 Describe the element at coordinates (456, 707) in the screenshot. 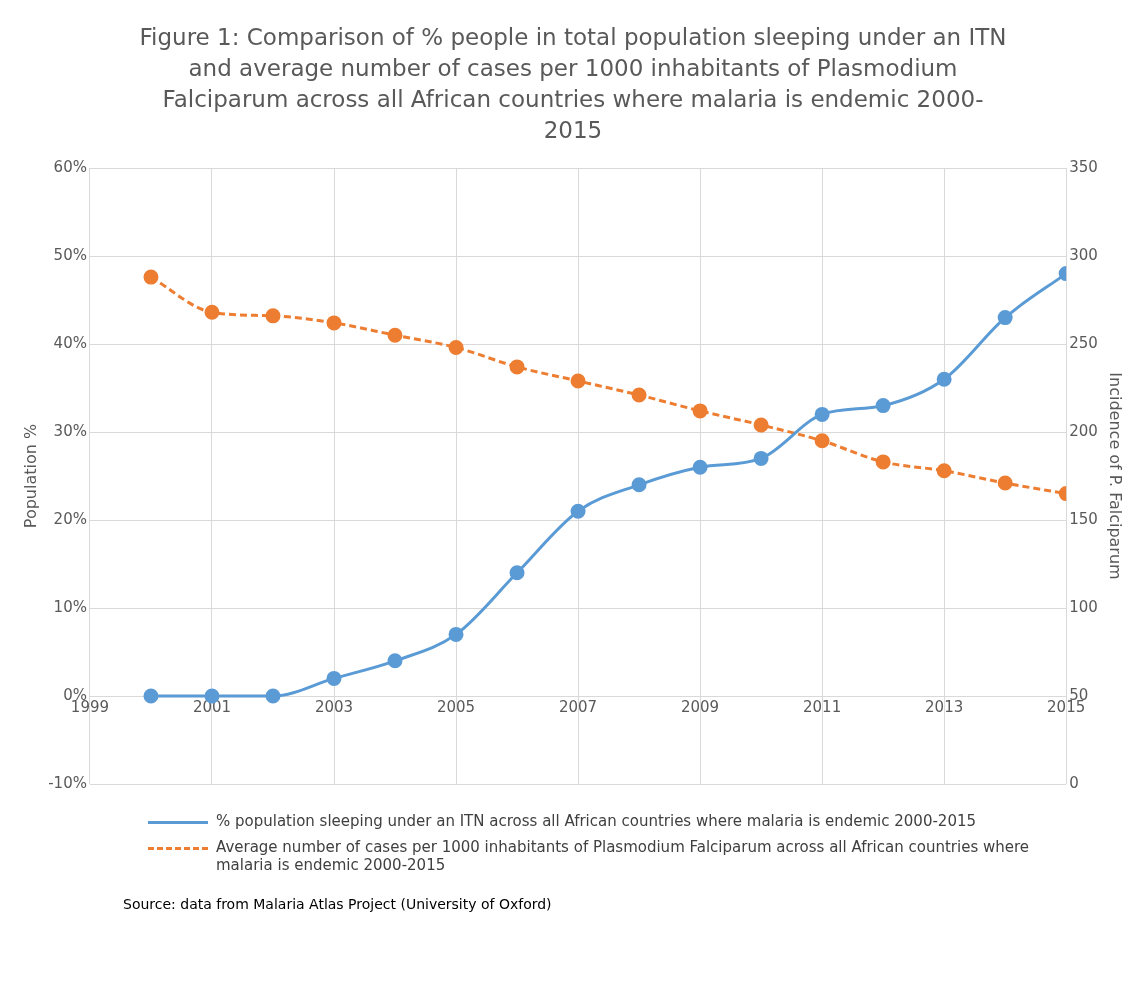

I see `x-tick-label: 2005` at that location.